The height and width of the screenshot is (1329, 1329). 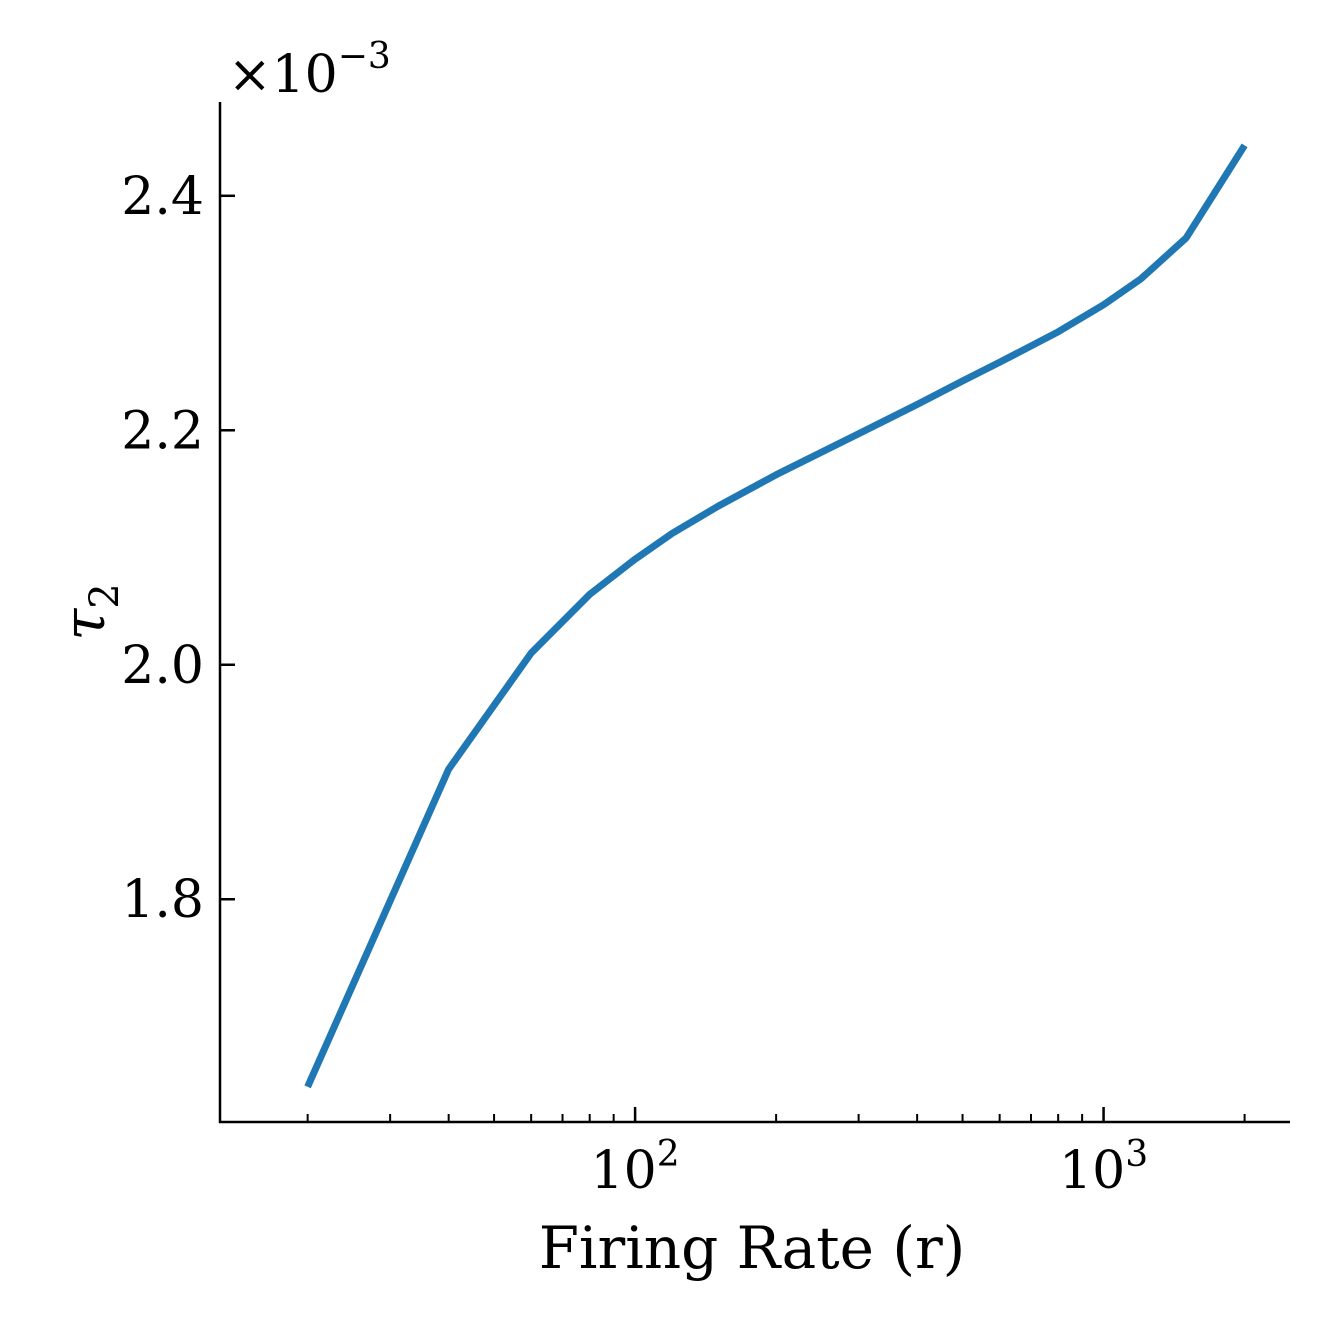 I want to click on y-tick-label: 1.8, so click(x=162, y=900).